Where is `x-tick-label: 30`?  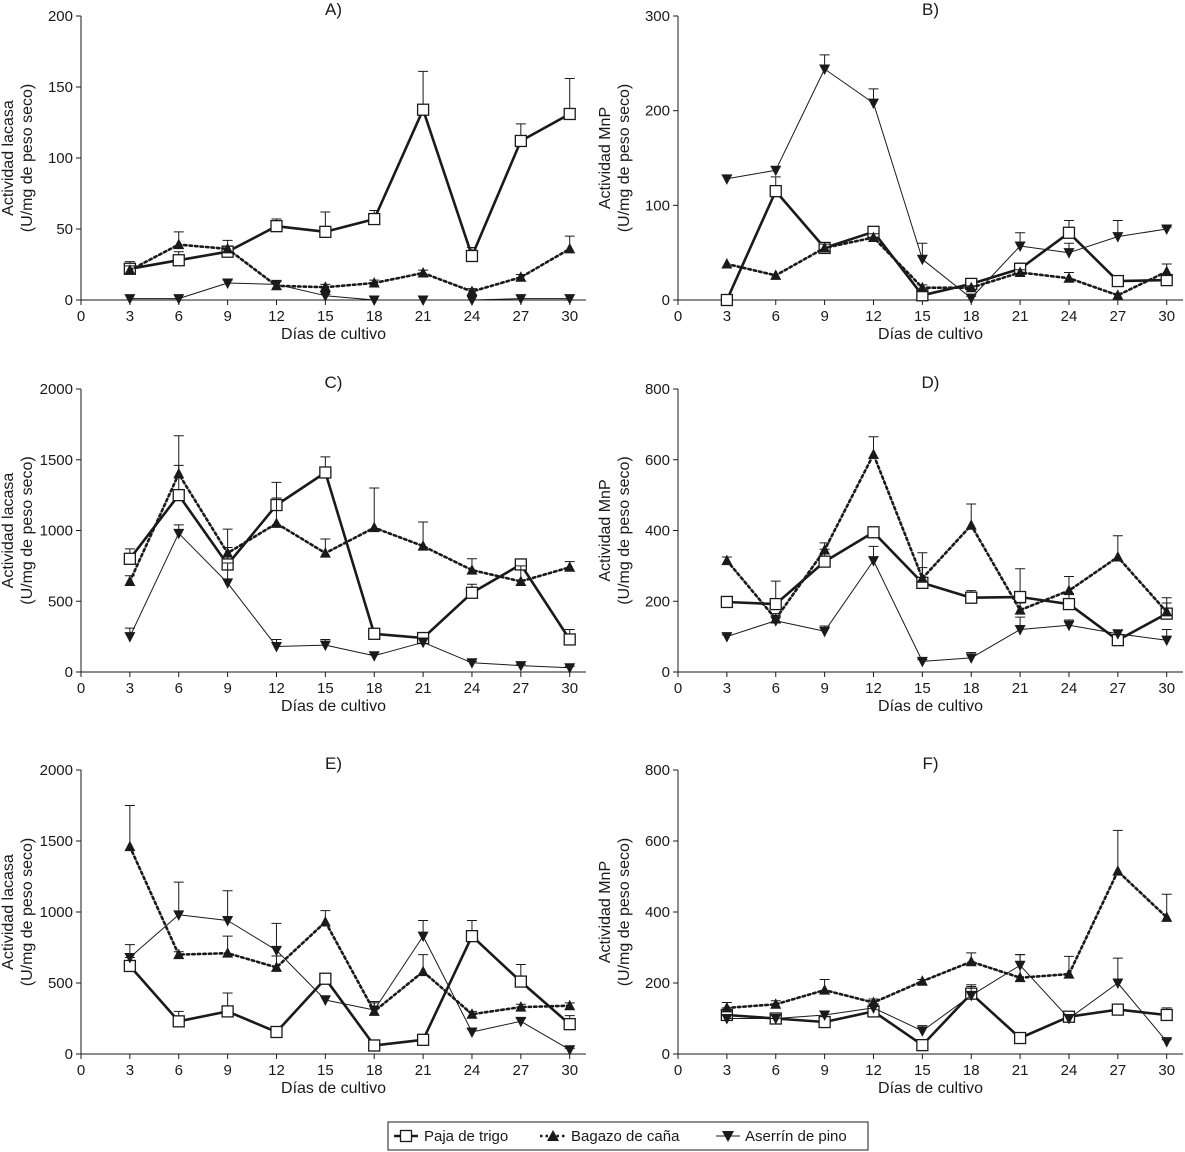 x-tick-label: 30 is located at coordinates (569, 688).